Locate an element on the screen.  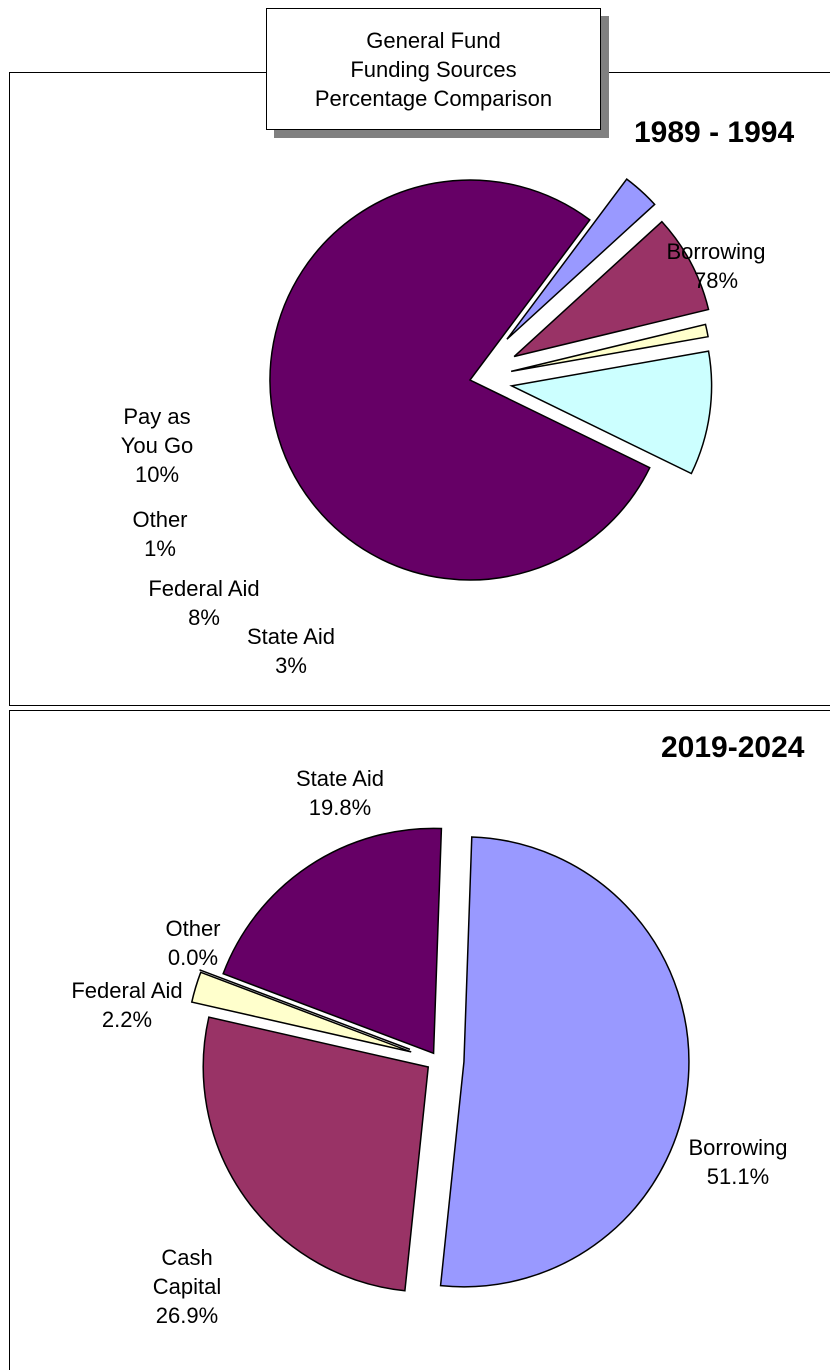
title-line-1: General Fund is located at coordinates (433, 40).